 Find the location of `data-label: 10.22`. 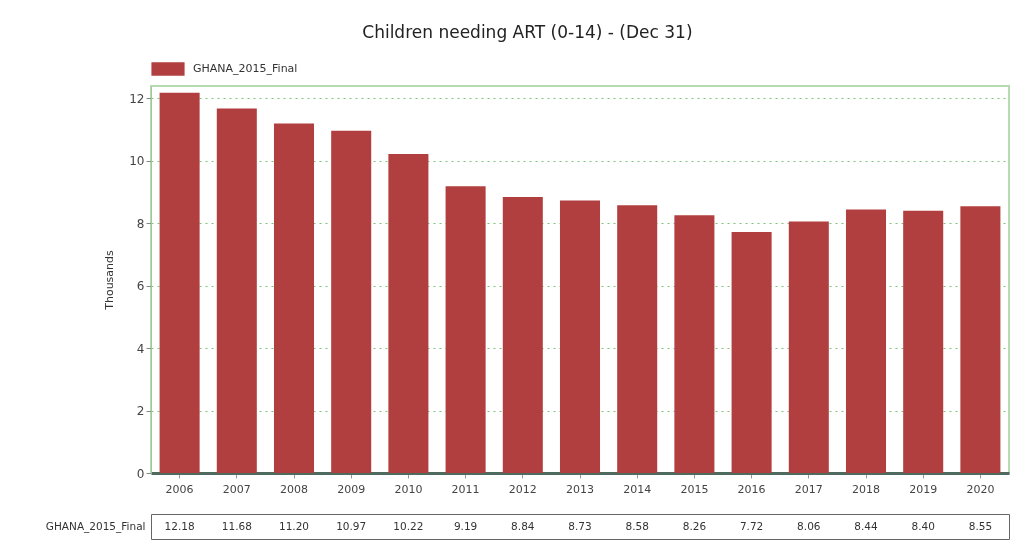

data-label: 10.22 is located at coordinates (408, 525).